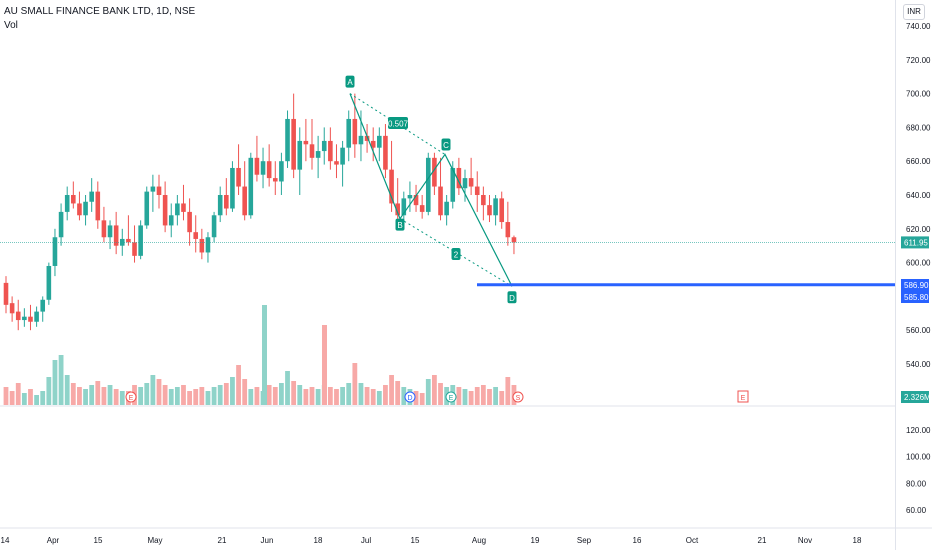 The image size is (932, 550). What do you see at coordinates (916, 242) in the screenshot?
I see `last-price-tag: 611.95` at bounding box center [916, 242].